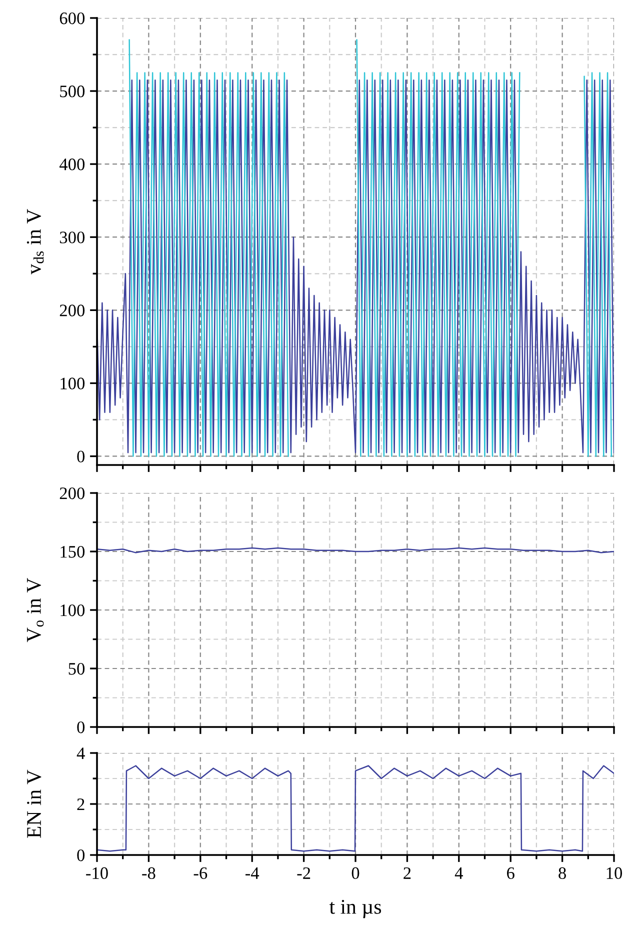 The image size is (635, 933). What do you see at coordinates (149, 873) in the screenshot?
I see `x-tick-label: -8` at bounding box center [149, 873].